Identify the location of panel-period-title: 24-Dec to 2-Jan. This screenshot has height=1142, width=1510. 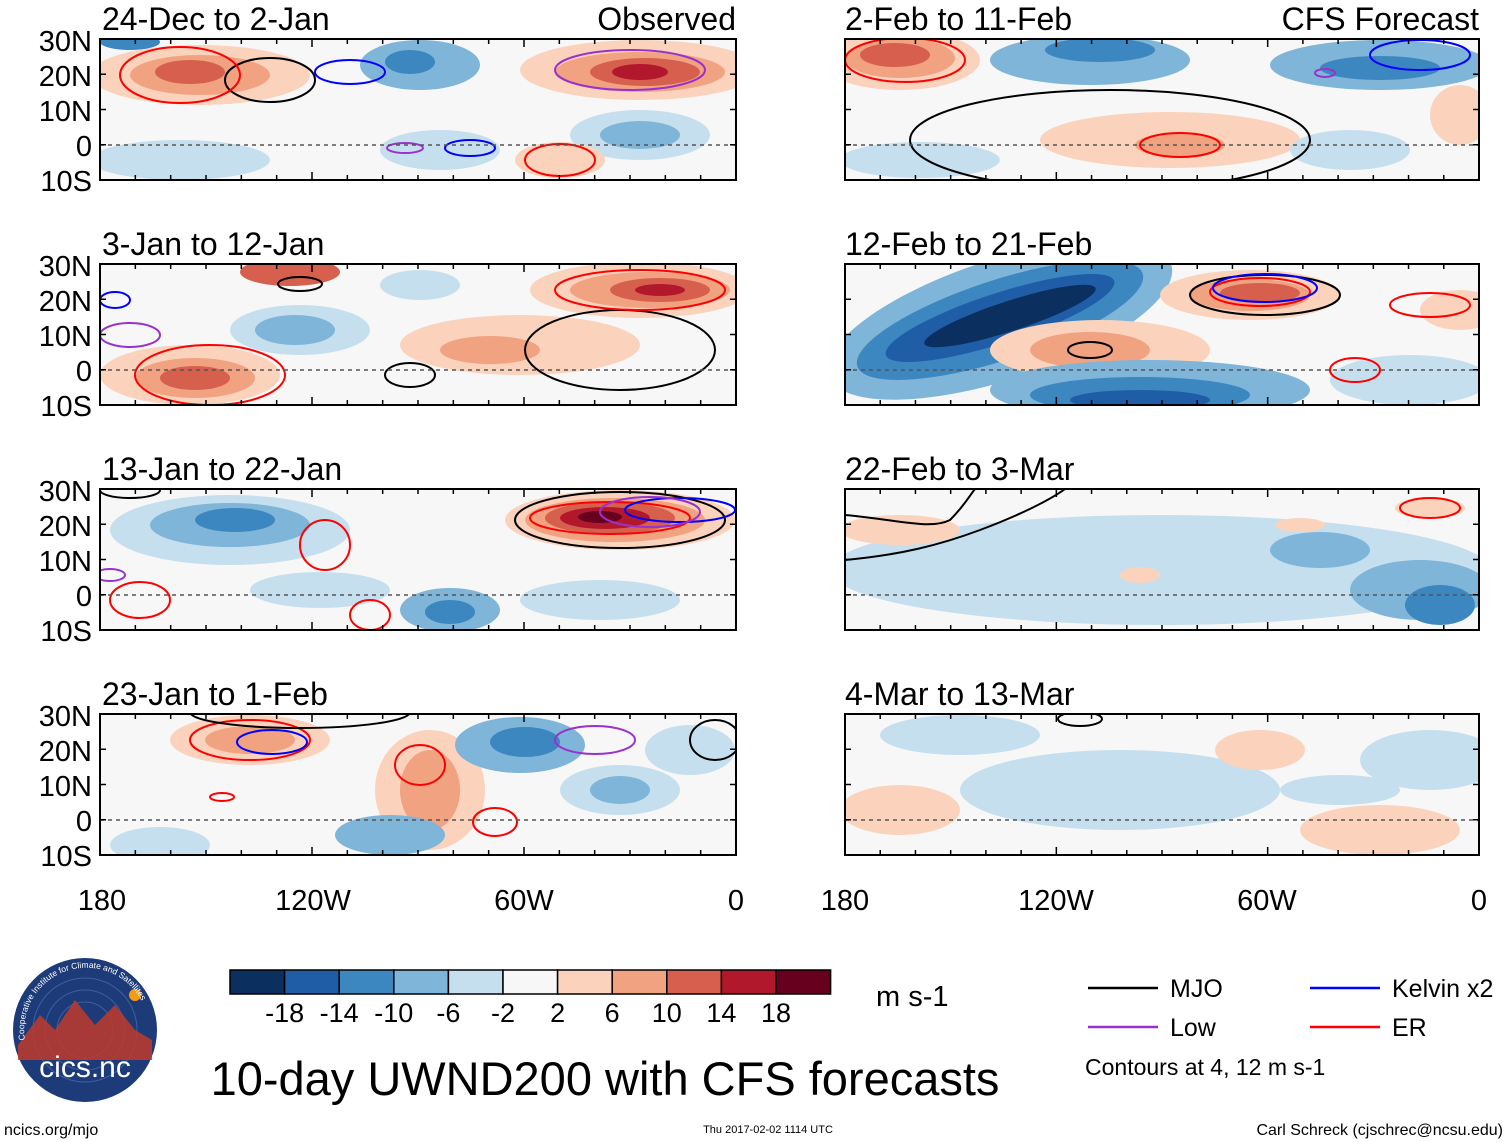
(216, 19).